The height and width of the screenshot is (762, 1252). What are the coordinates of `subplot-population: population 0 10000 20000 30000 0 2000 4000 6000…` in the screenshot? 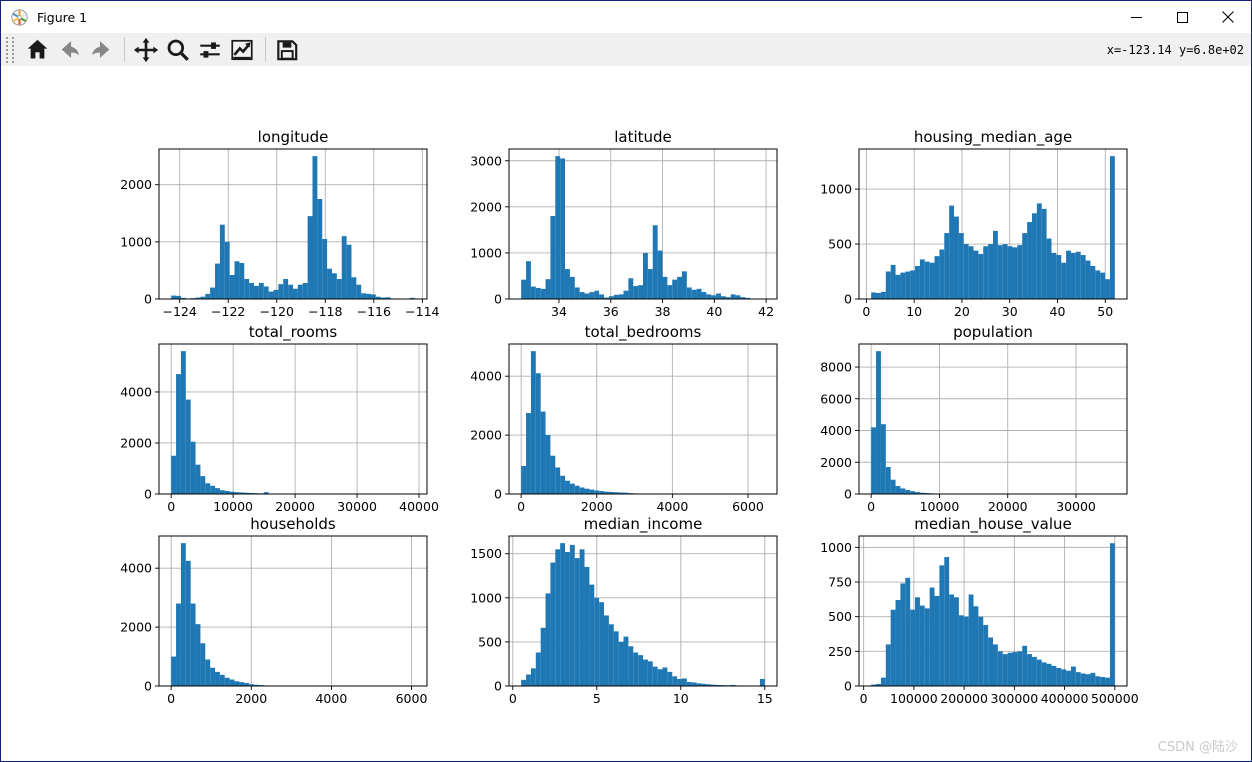 It's located at (974, 419).